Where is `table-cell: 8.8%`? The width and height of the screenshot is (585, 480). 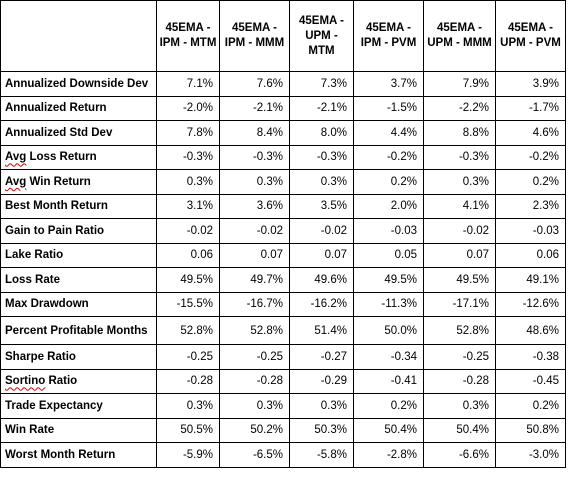 table-cell: 8.8% is located at coordinates (459, 133).